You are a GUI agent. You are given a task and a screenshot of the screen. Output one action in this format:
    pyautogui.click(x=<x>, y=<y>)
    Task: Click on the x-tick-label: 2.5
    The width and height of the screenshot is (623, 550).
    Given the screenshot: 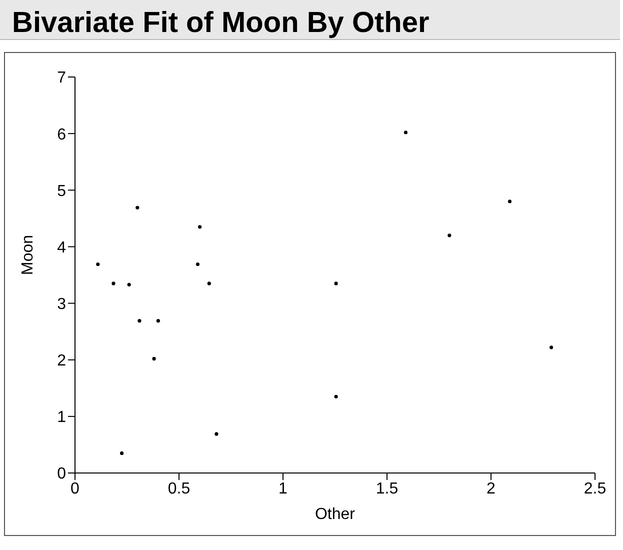 What is the action you would take?
    pyautogui.click(x=595, y=489)
    